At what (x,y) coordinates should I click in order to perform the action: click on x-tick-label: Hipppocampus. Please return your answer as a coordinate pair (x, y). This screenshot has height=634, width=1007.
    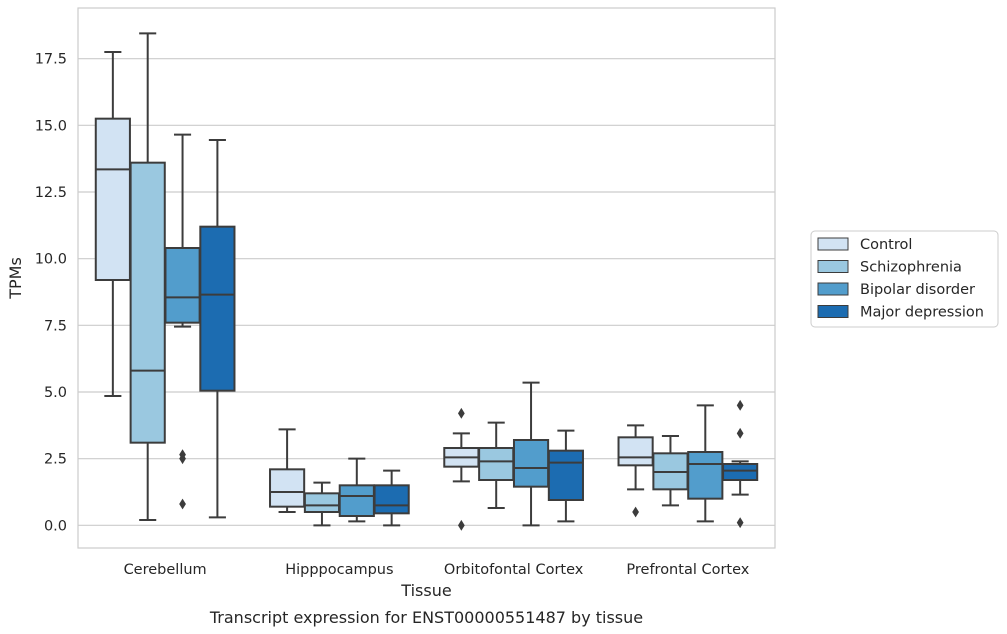
    Looking at the image, I should click on (339, 570).